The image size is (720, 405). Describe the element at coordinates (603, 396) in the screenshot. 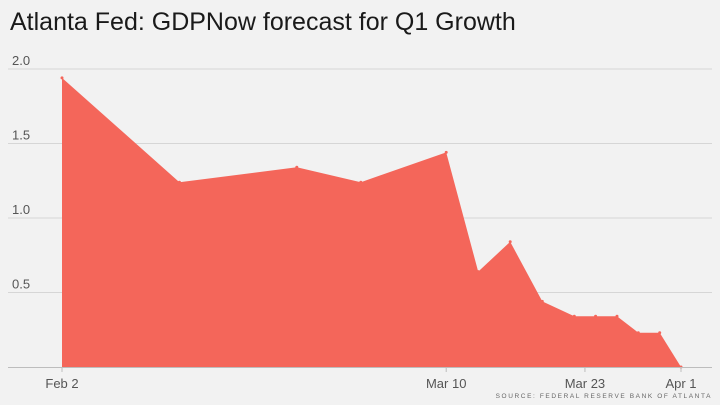

I see `source-note: SOURCE: FEDERAL RESERVE BANK OF ATLANTA` at that location.